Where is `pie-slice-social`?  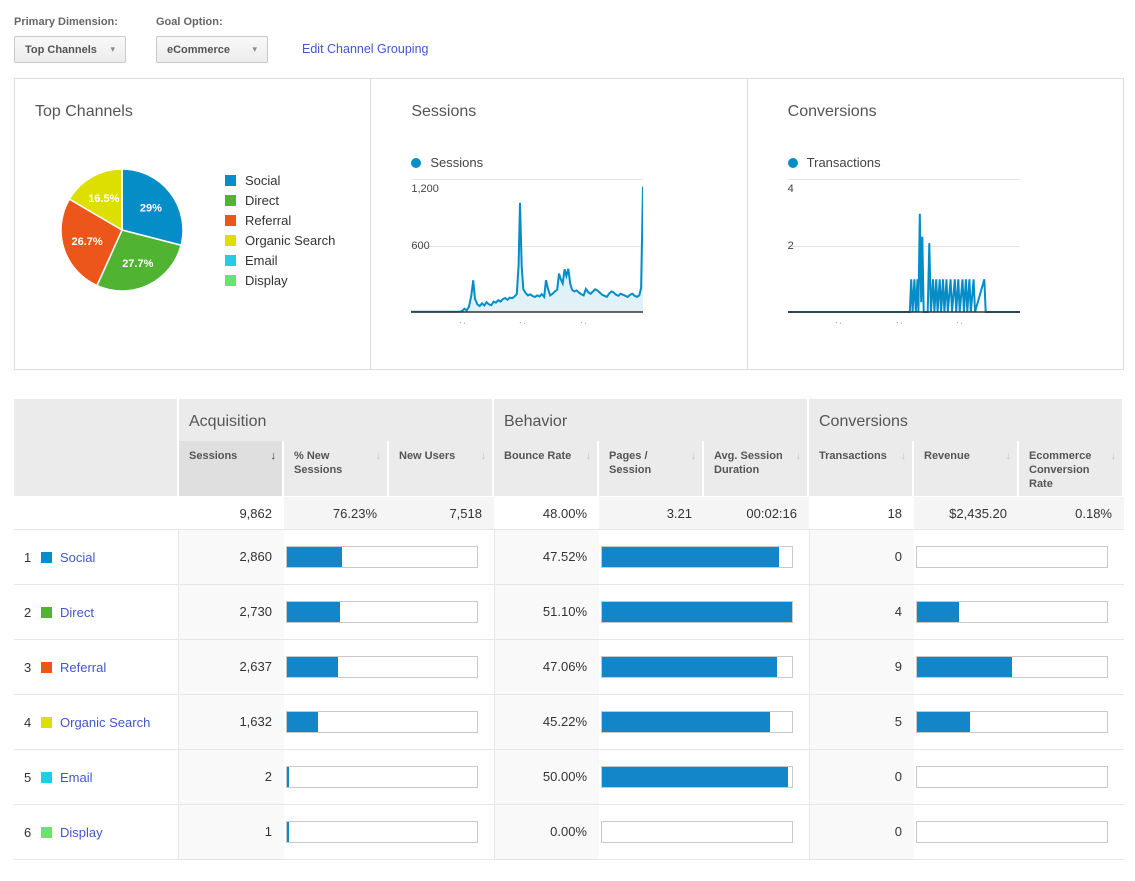 pie-slice-social is located at coordinates (152, 207).